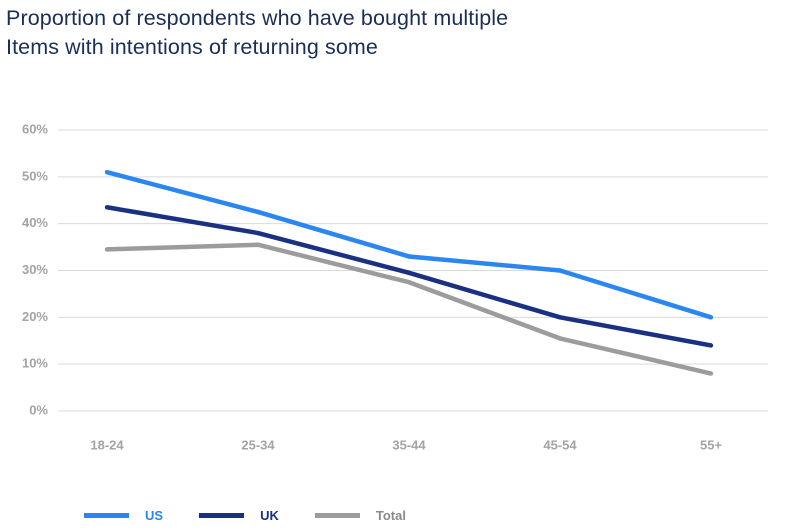  Describe the element at coordinates (35, 128) in the screenshot. I see `y-tick-label-60: 60%` at that location.